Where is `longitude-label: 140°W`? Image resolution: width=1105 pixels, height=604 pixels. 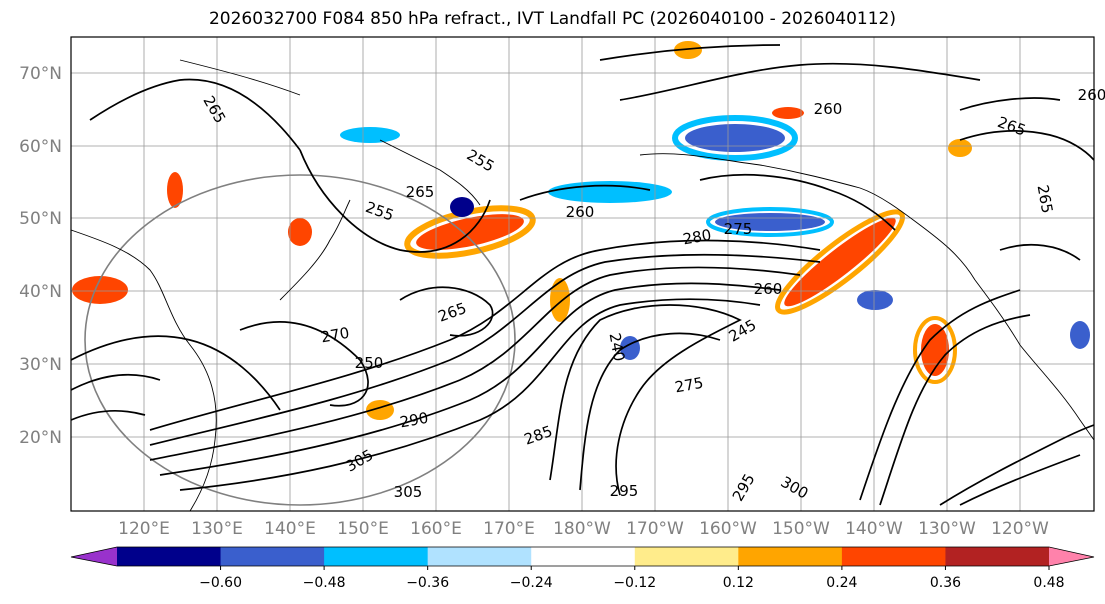
longitude-label: 140°W is located at coordinates (874, 529).